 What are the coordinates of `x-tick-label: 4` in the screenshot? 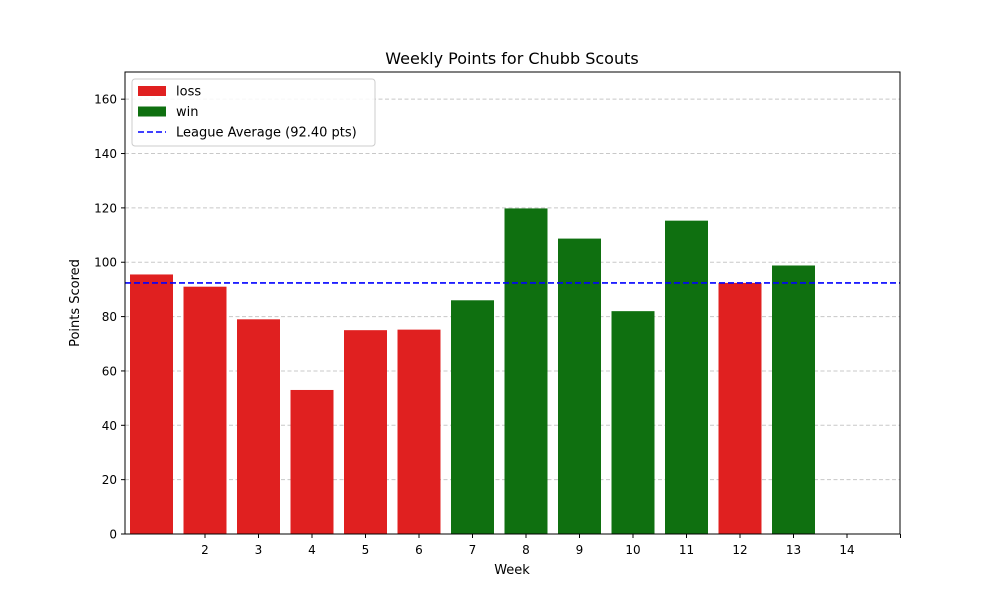 It's located at (312, 550).